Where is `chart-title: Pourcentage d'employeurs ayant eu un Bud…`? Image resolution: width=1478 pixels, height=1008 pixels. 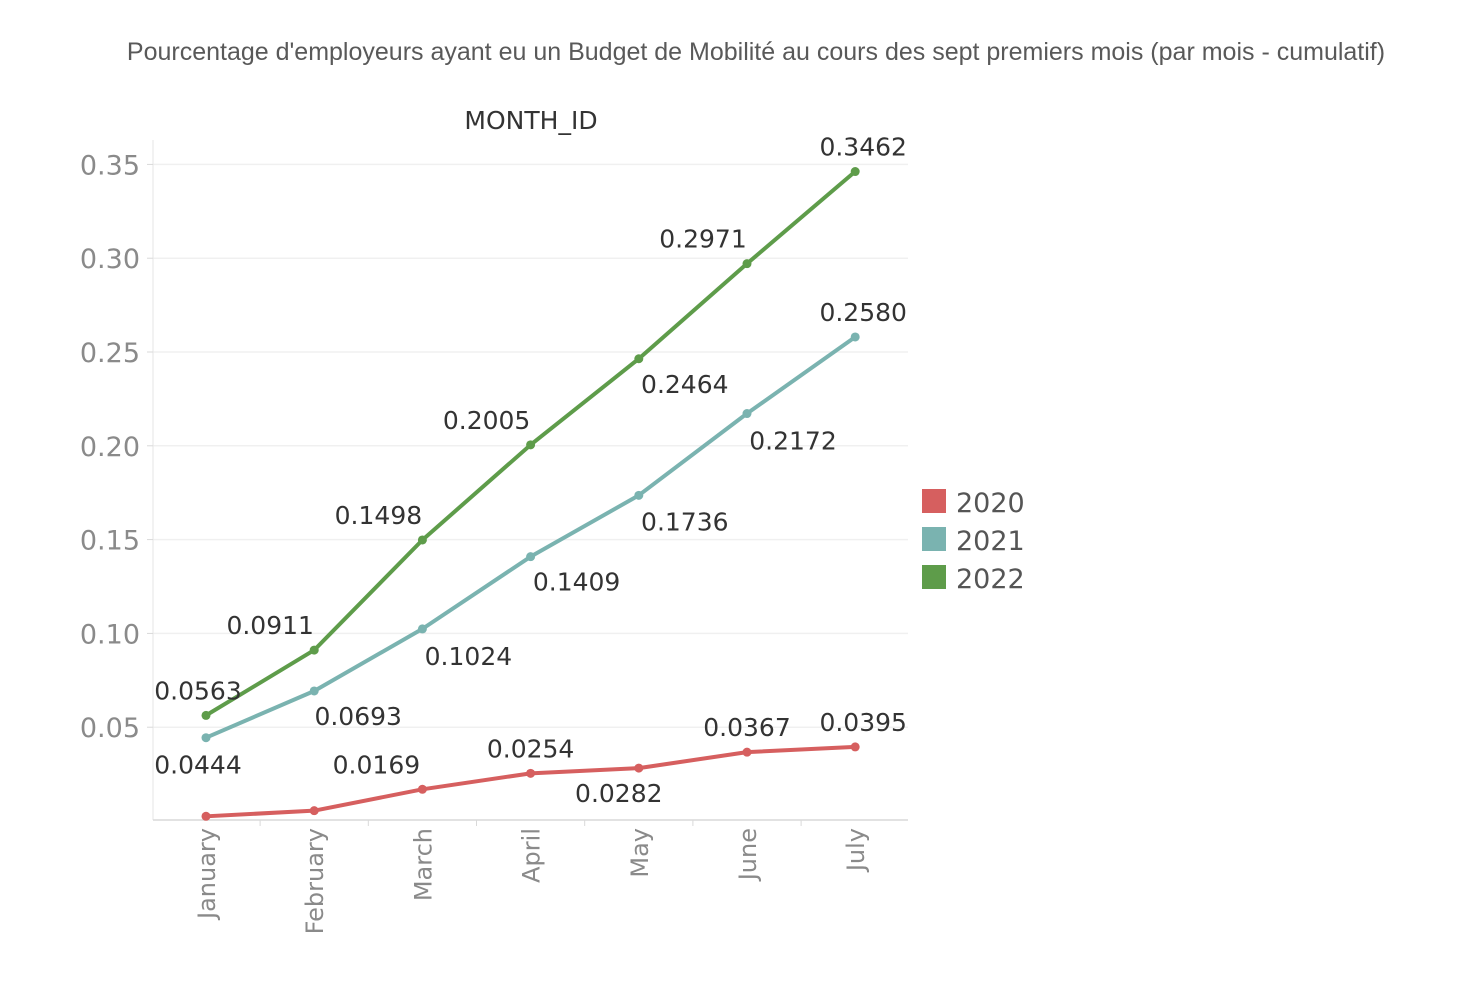
chart-title: Pourcentage d'employeurs ayant eu un Bud… is located at coordinates (756, 52).